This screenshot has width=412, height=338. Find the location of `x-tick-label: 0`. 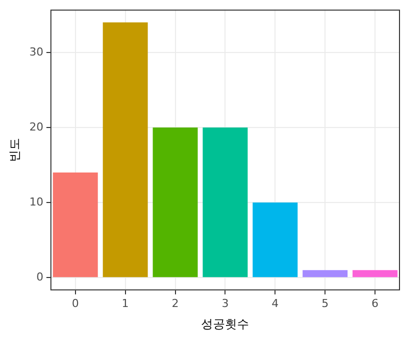

x-tick-label: 0 is located at coordinates (75, 303).